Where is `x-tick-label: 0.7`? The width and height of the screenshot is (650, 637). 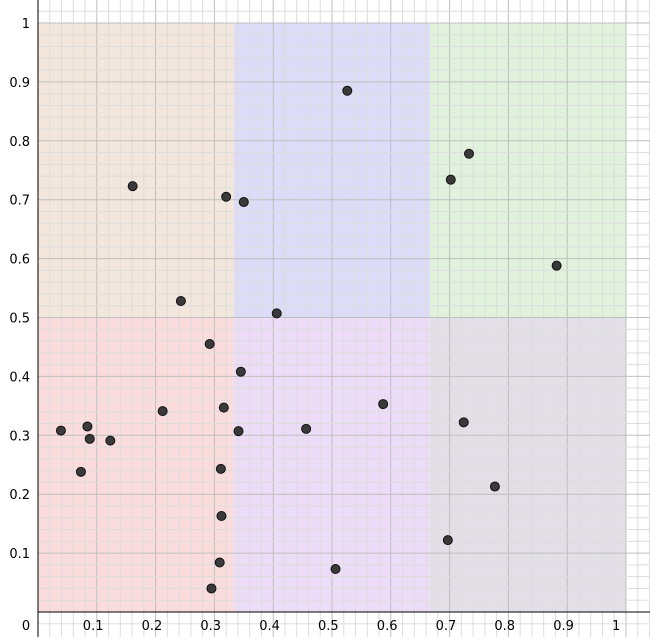
x-tick-label: 0.7 is located at coordinates (446, 626).